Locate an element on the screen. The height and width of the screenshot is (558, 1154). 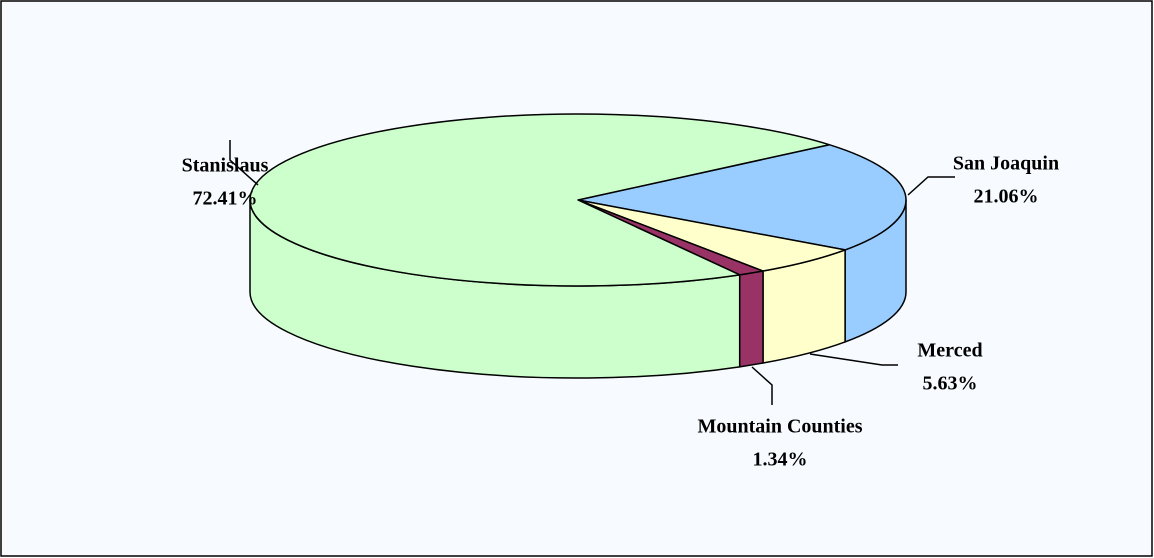
slice-label-name: Stanislaus is located at coordinates (225, 166).